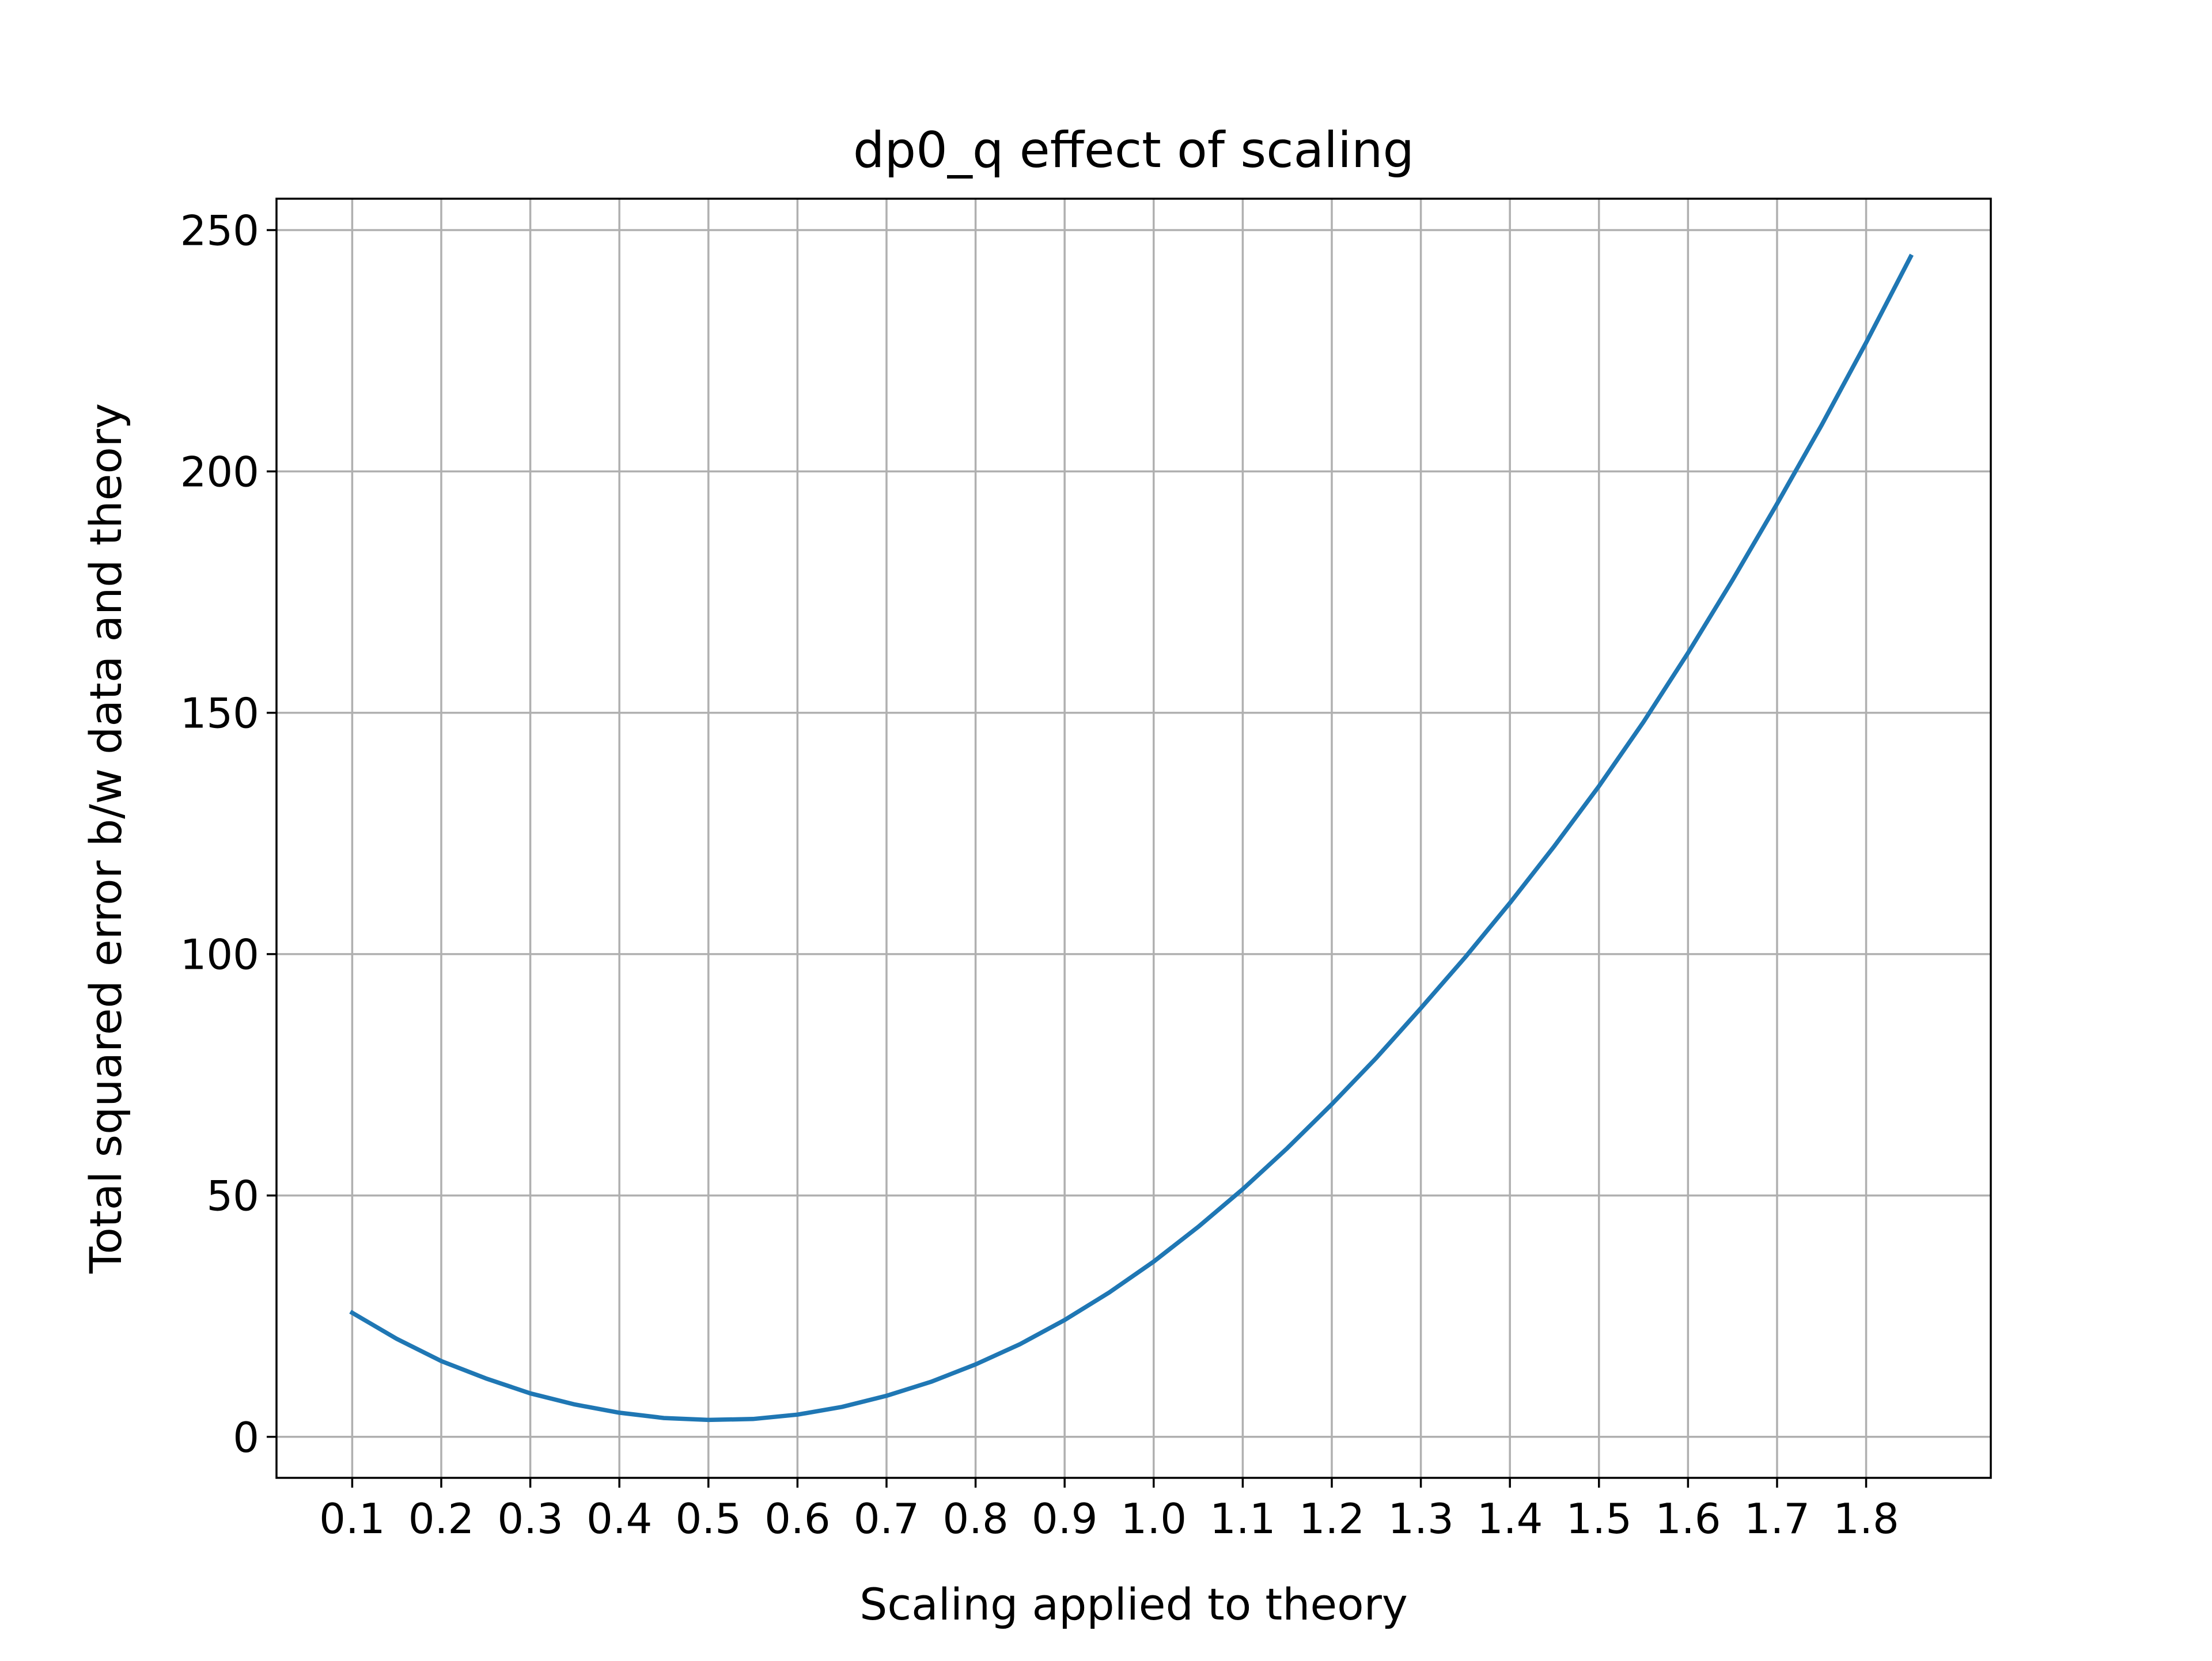  I want to click on x-tick-label: 1.6, so click(1688, 1519).